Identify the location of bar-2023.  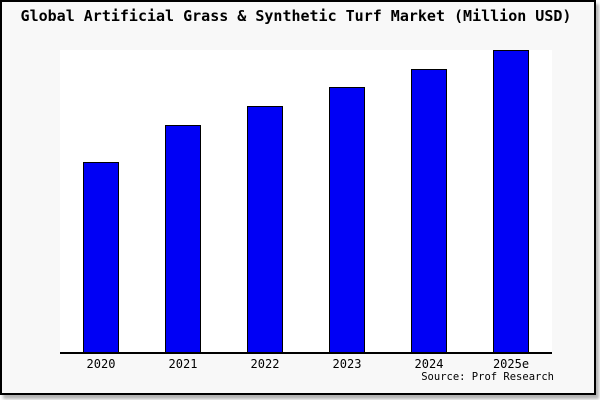
(347, 219).